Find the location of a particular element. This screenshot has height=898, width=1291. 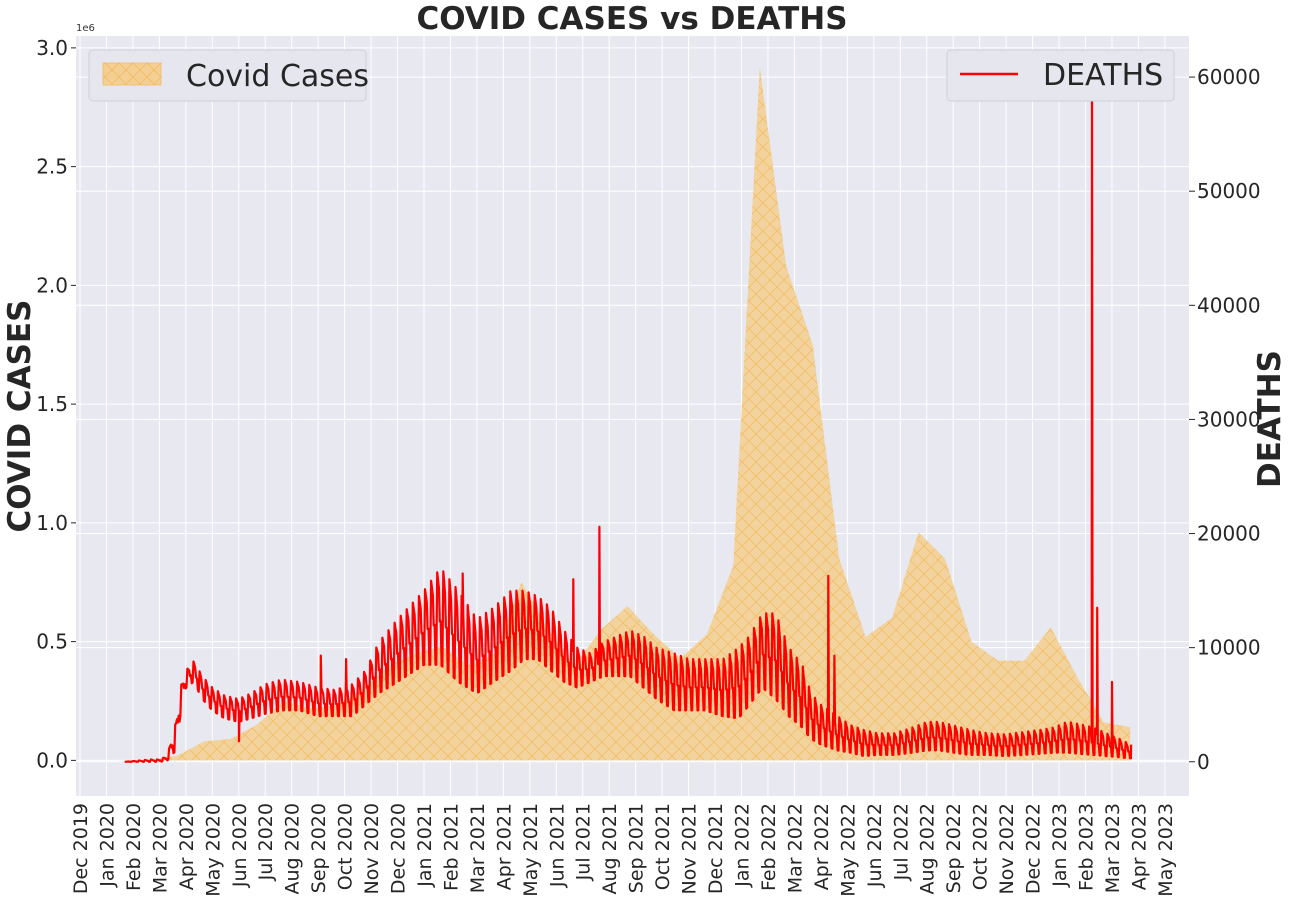

x-tick-label: Dec 2019 is located at coordinates (81, 848).